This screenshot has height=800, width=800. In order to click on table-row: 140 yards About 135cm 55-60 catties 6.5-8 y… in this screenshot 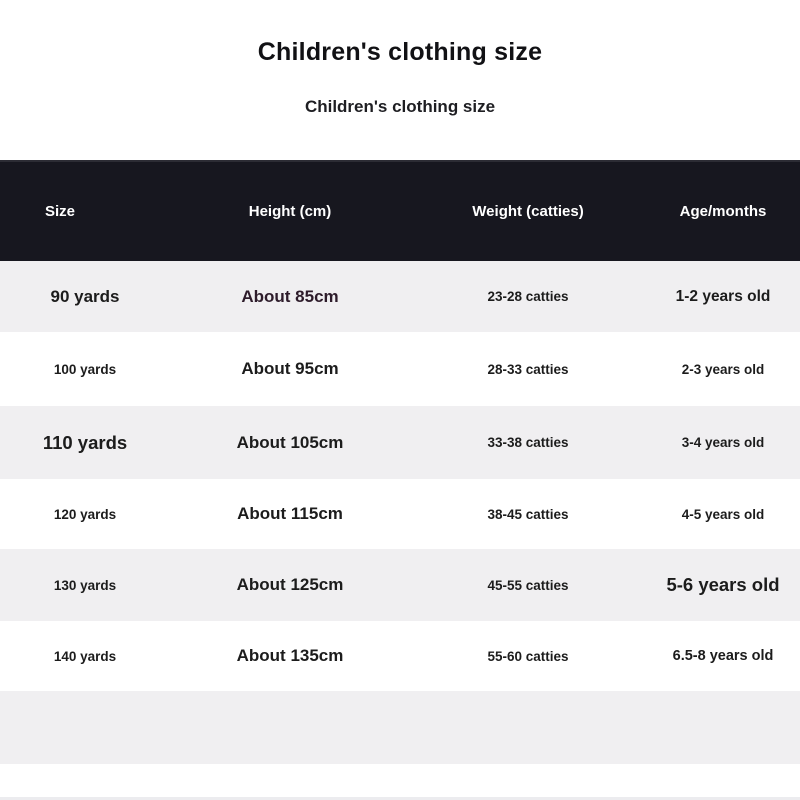, I will do `click(400, 656)`.